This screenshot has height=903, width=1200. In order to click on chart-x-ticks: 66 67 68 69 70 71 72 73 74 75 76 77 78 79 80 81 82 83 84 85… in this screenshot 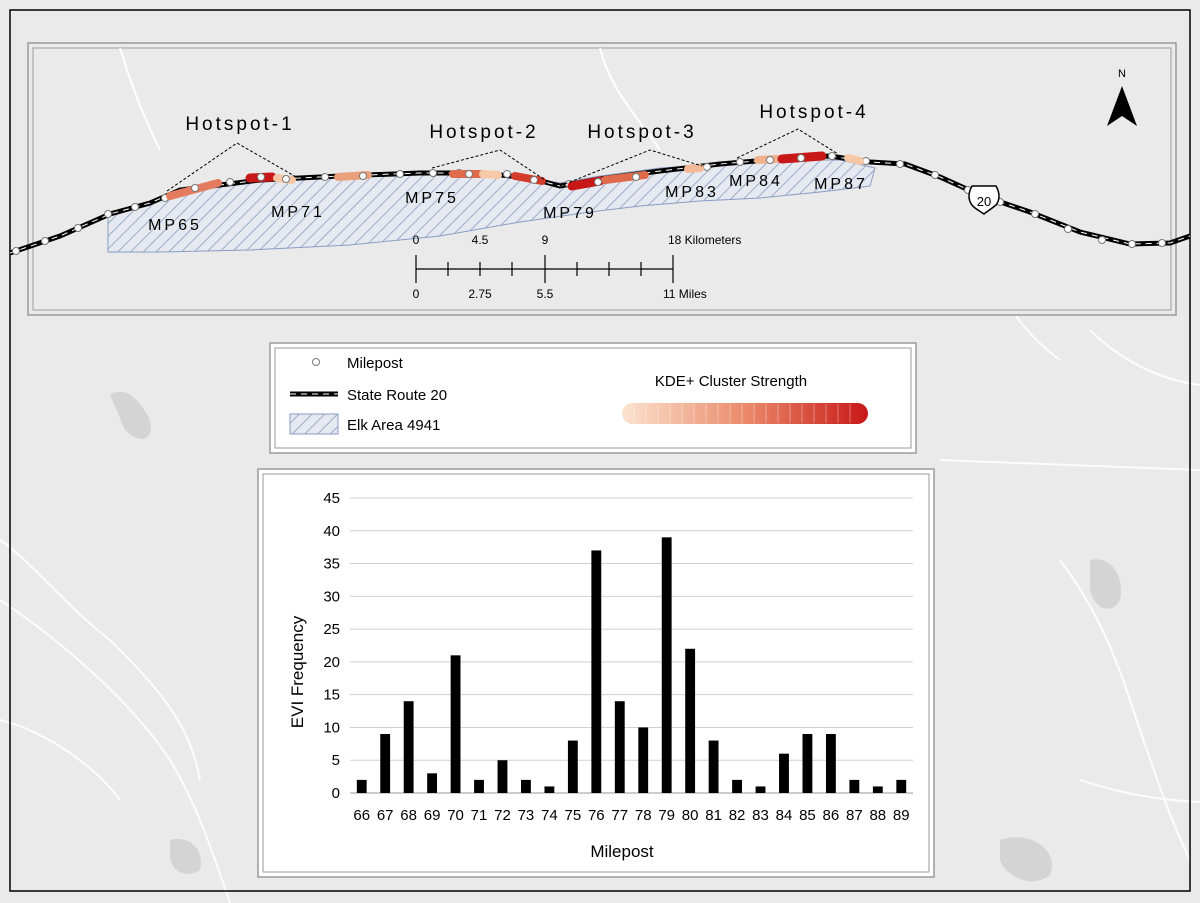, I will do `click(631, 815)`.